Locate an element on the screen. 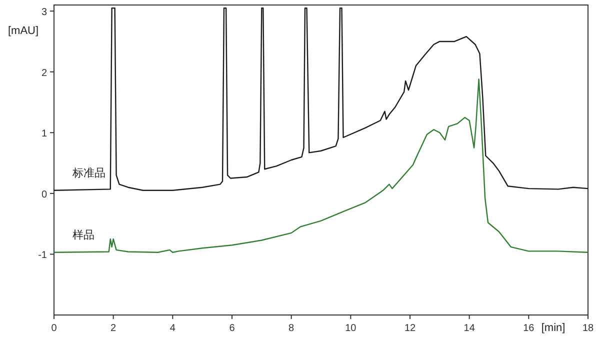 This screenshot has height=342, width=610. x-tick-label: 14 is located at coordinates (470, 328).